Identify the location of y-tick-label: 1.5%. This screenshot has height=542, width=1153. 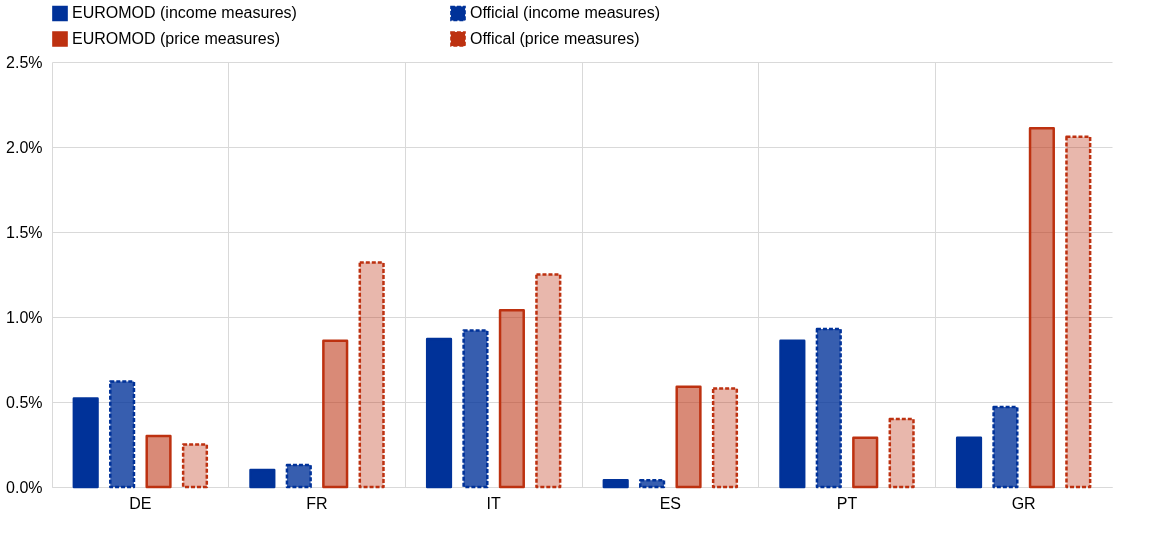
(24, 232).